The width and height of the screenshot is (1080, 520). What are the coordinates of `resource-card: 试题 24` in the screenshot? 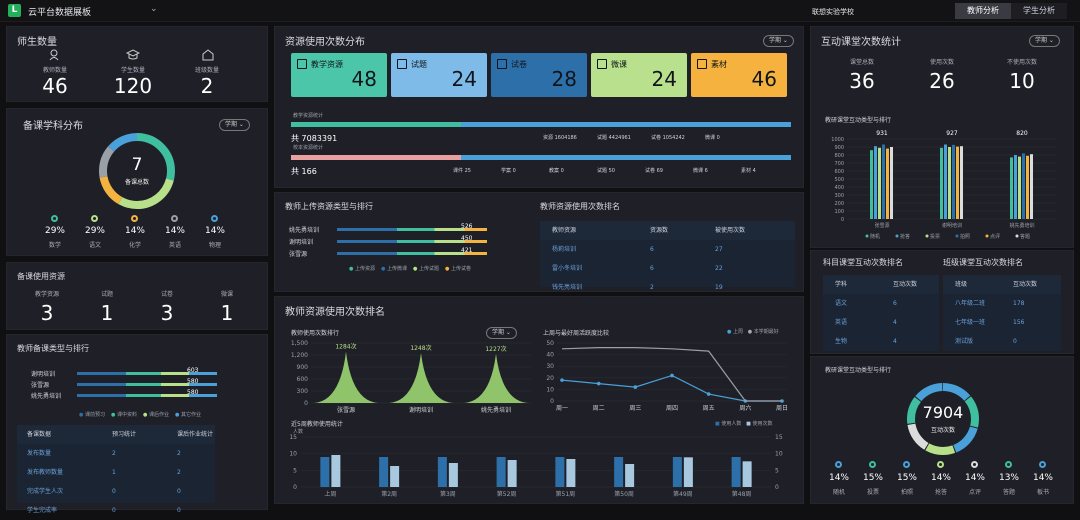 It's located at (439, 75).